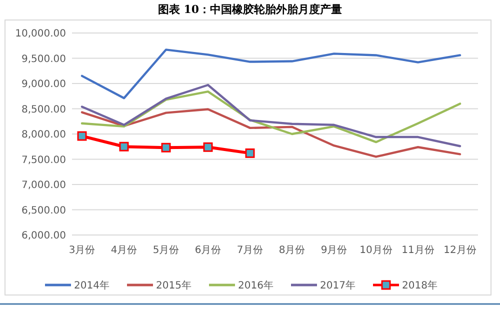  What do you see at coordinates (43, 160) in the screenshot?
I see `y-tick-label: 7,500.00` at bounding box center [43, 160].